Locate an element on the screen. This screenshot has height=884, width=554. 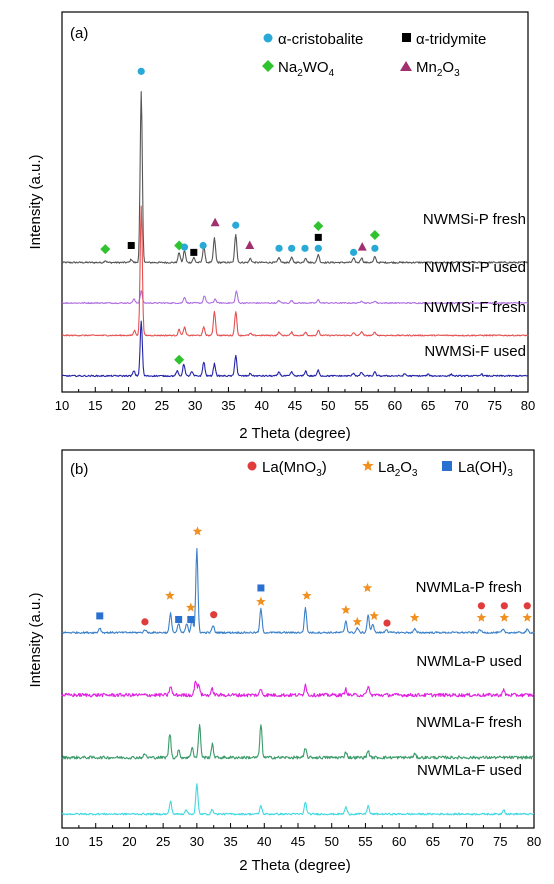
panel-b-x-tick-label: 70 is located at coordinates (466, 841).